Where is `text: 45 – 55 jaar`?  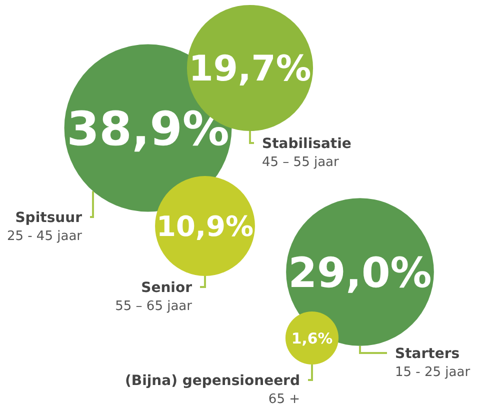 text: 45 – 55 jaar is located at coordinates (301, 162).